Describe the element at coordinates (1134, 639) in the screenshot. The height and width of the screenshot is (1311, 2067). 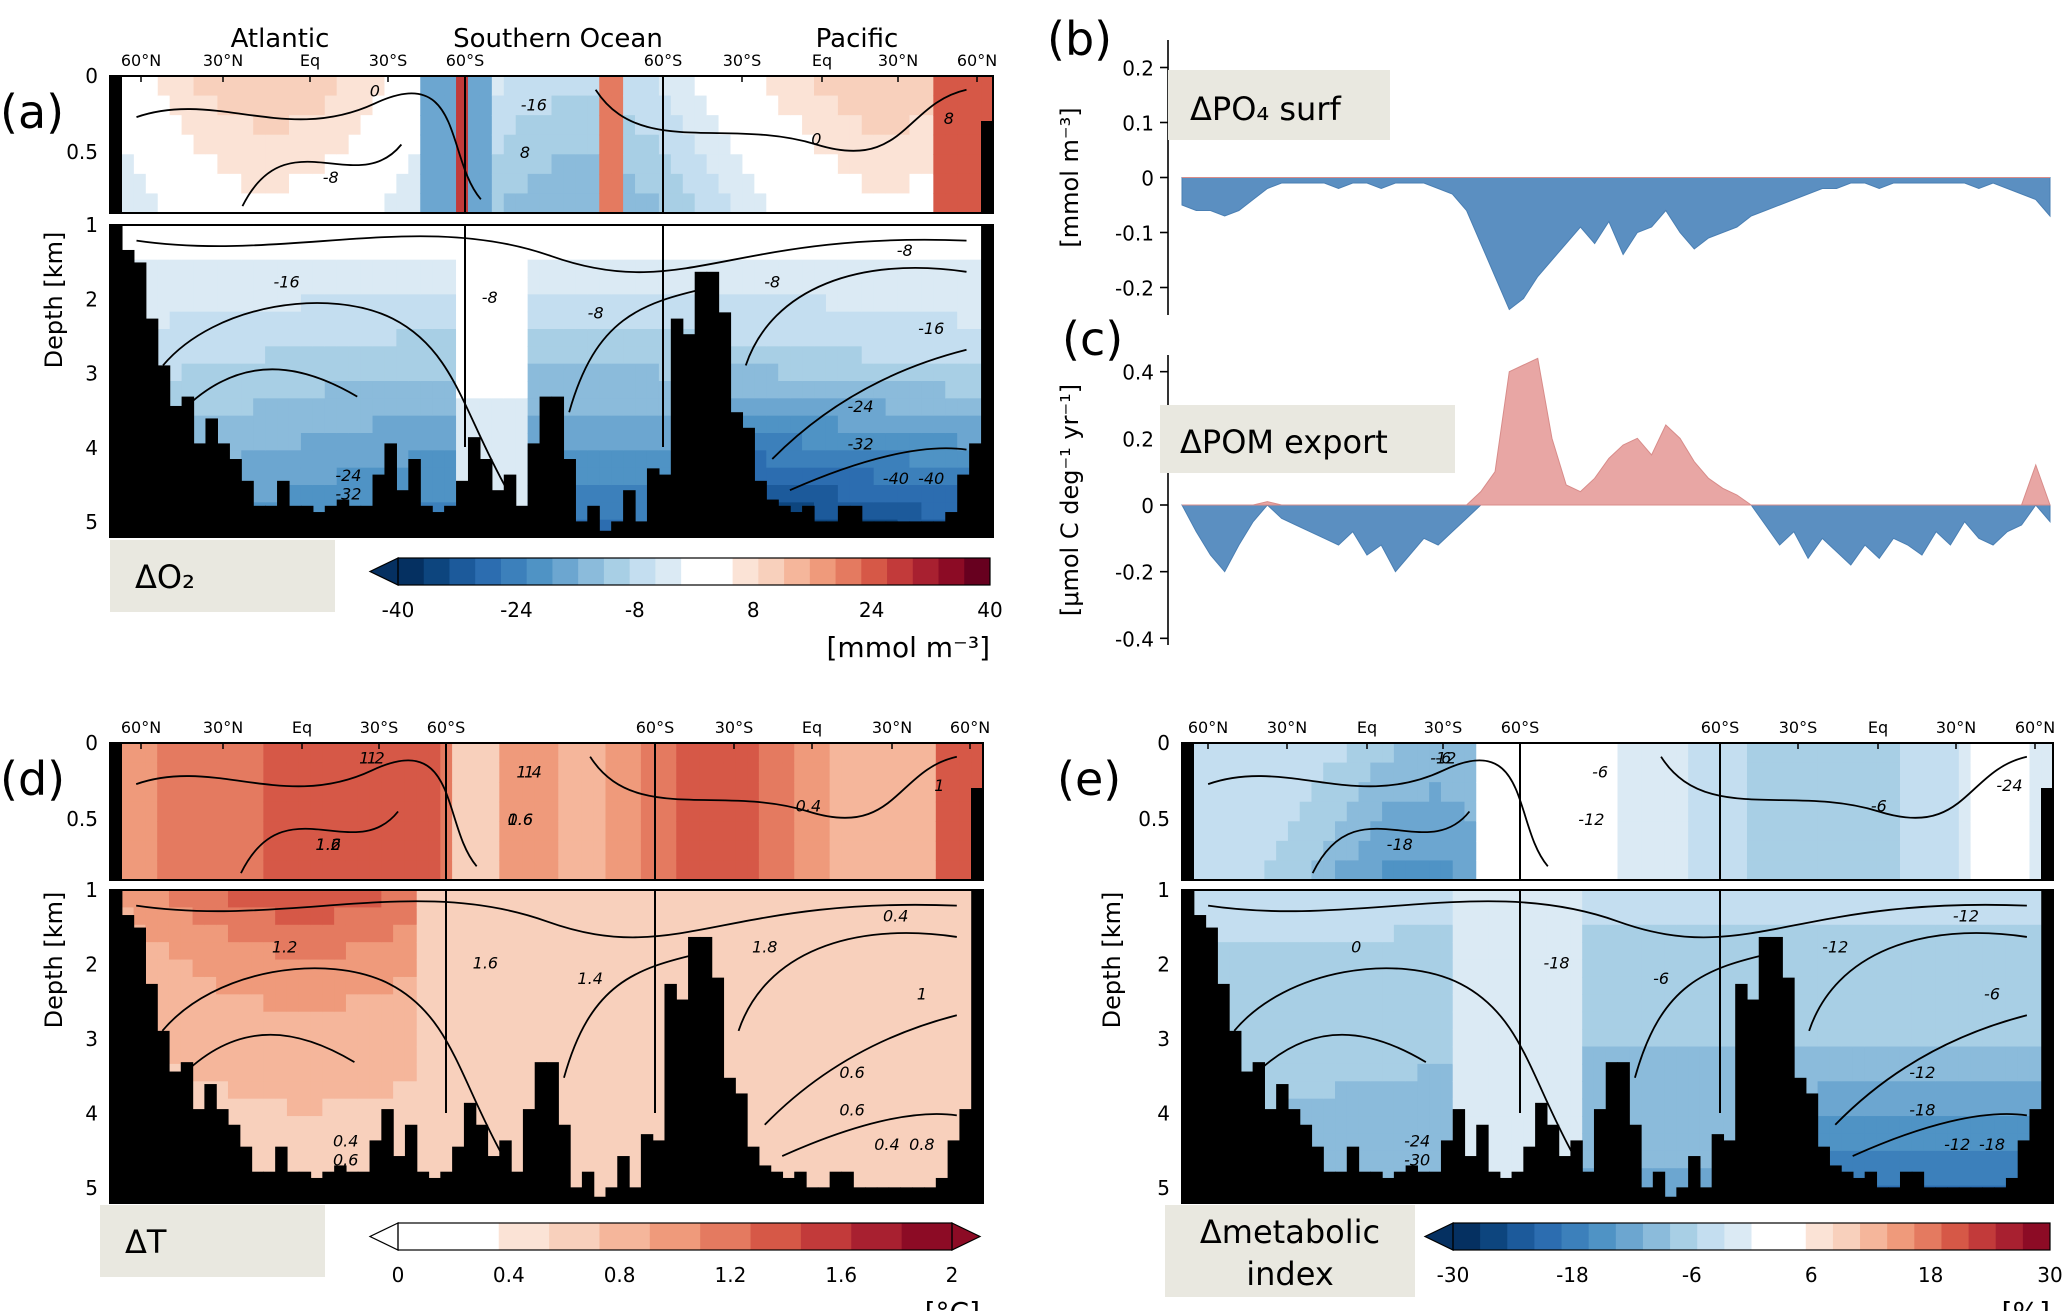
I see `c-y-tick-label: -0.4` at that location.